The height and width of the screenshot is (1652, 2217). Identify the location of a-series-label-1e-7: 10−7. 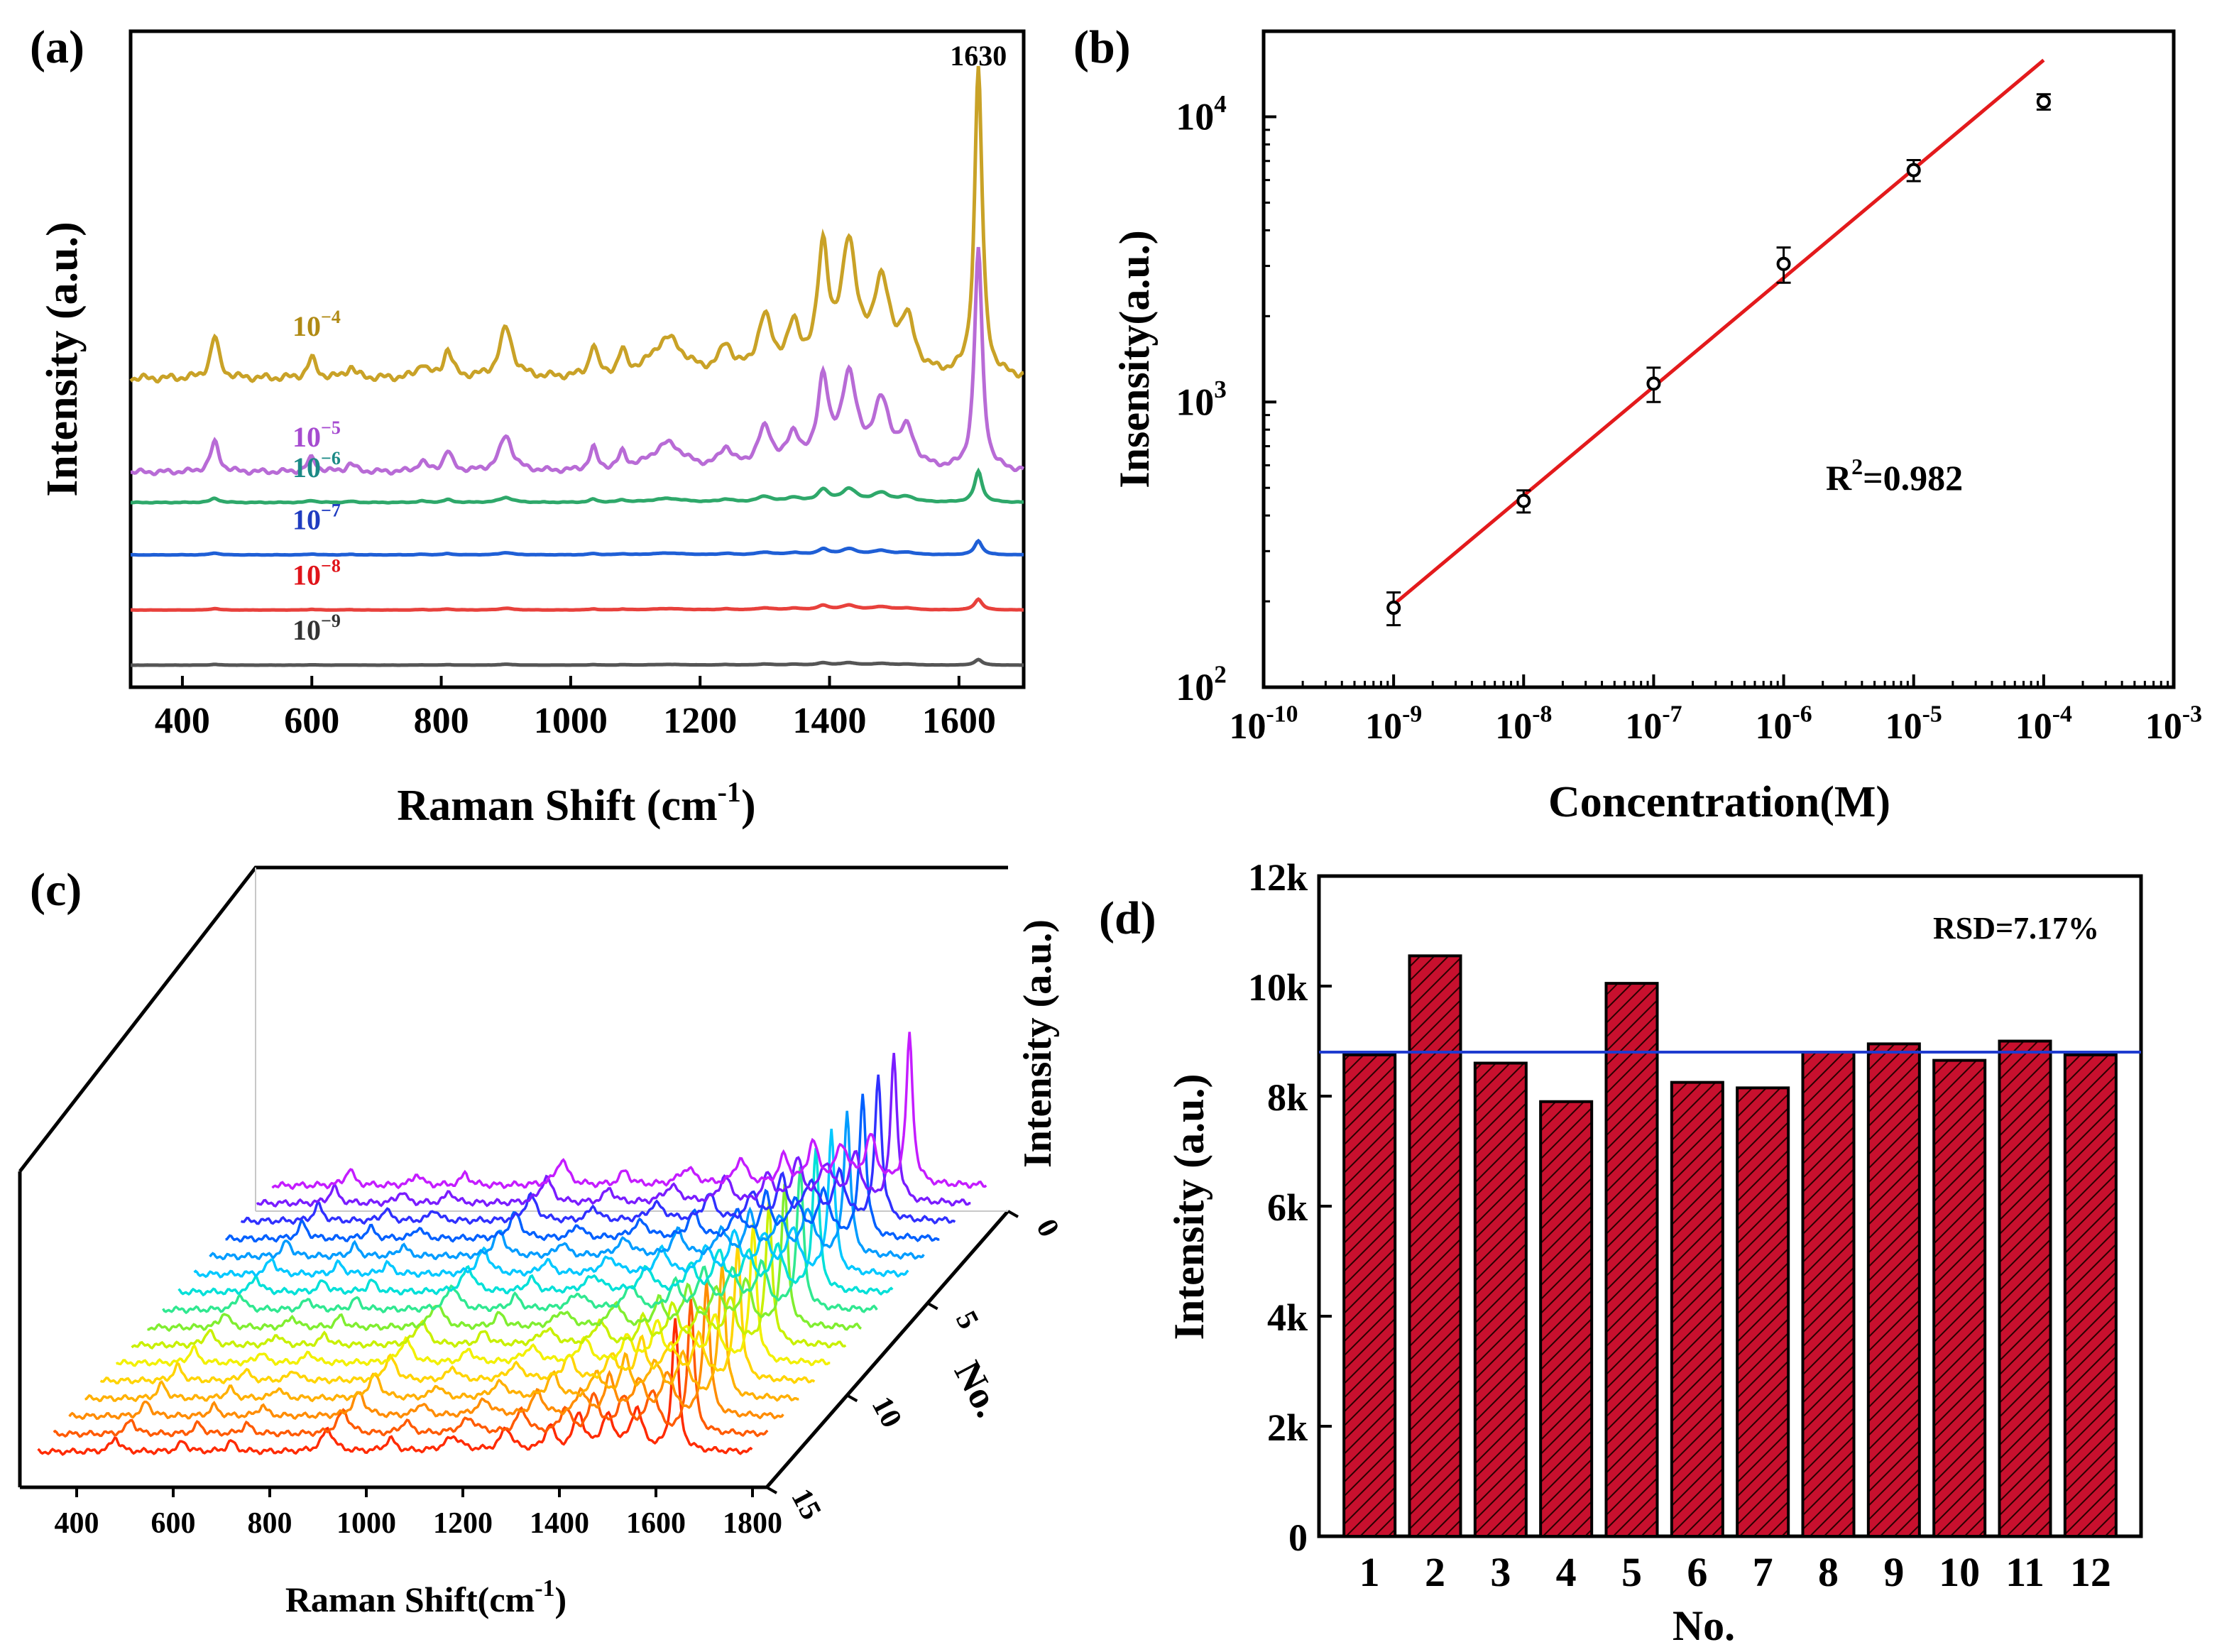
(317, 518).